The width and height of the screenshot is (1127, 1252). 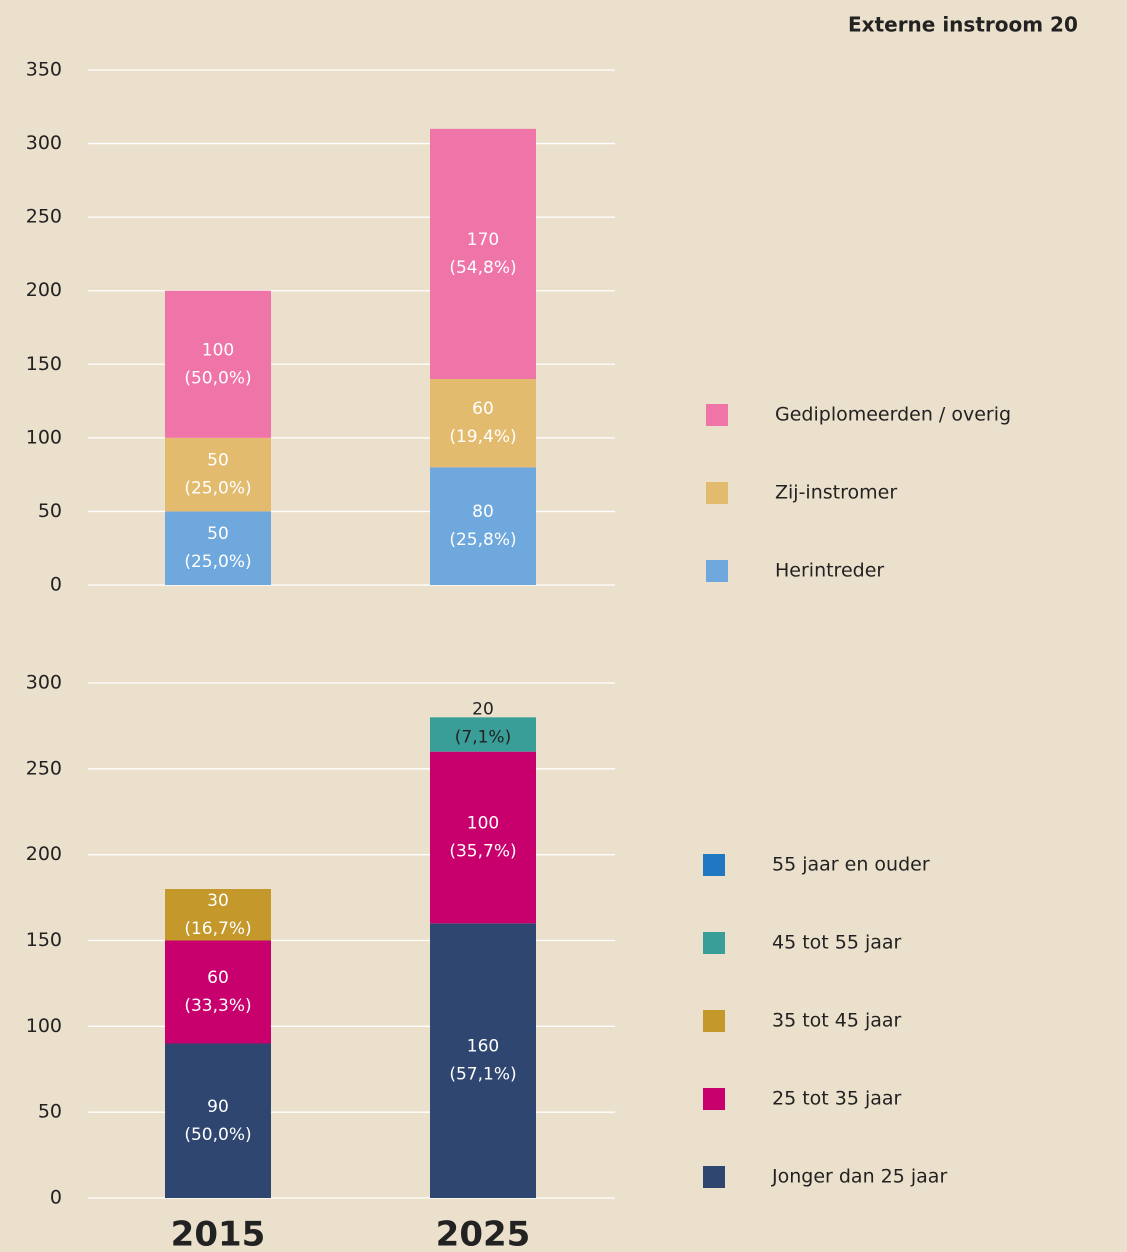 I want to click on legend-label: 25 tot 35 jaar, so click(x=837, y=1099).